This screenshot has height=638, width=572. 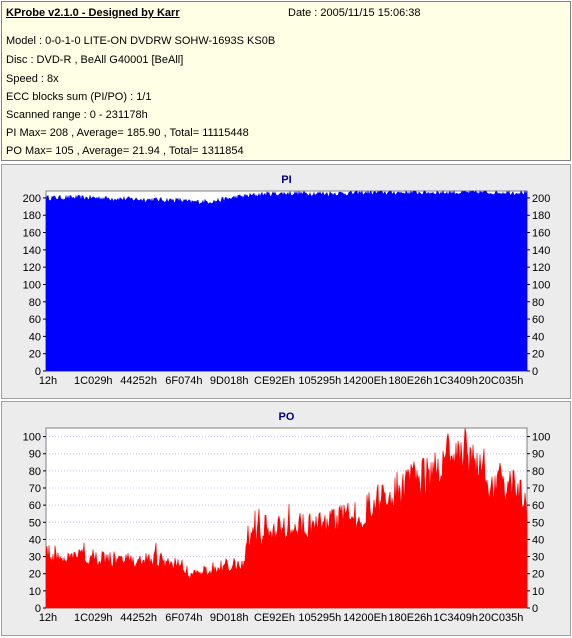 What do you see at coordinates (95, 60) in the screenshot?
I see `disc-line: Disc : DVD-R , BeAll G40001 [BeAll]` at bounding box center [95, 60].